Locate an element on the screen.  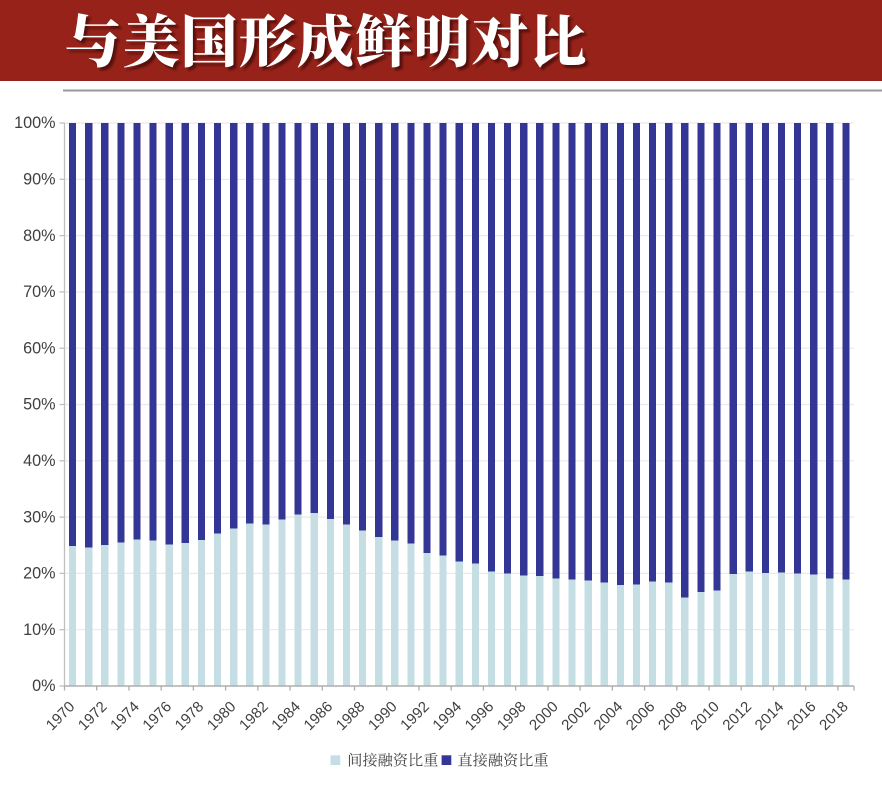
svg-text: 70% is located at coordinates (39, 292).